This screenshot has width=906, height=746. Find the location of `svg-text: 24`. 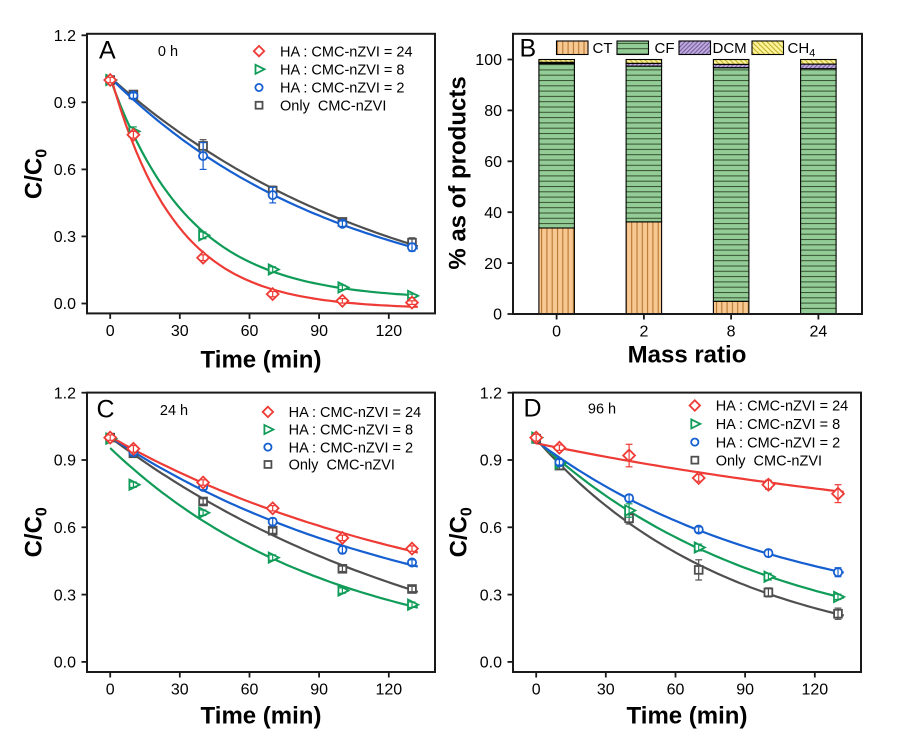

svg-text: 24 is located at coordinates (819, 332).